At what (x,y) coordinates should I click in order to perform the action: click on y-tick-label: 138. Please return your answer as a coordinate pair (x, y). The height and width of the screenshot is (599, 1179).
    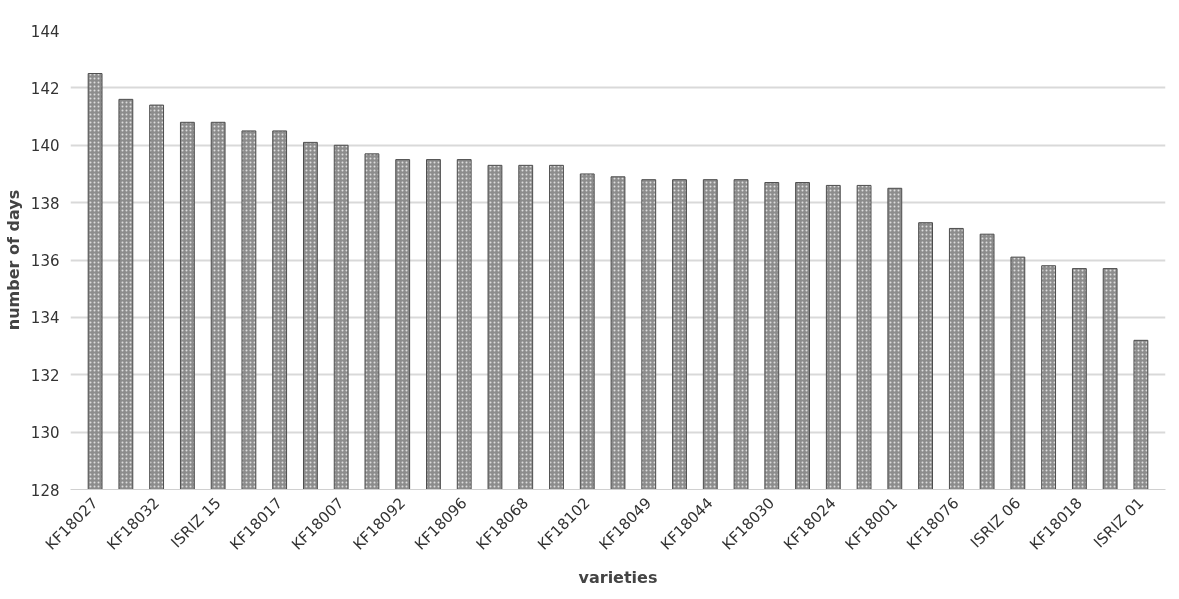
    Looking at the image, I should click on (45, 203).